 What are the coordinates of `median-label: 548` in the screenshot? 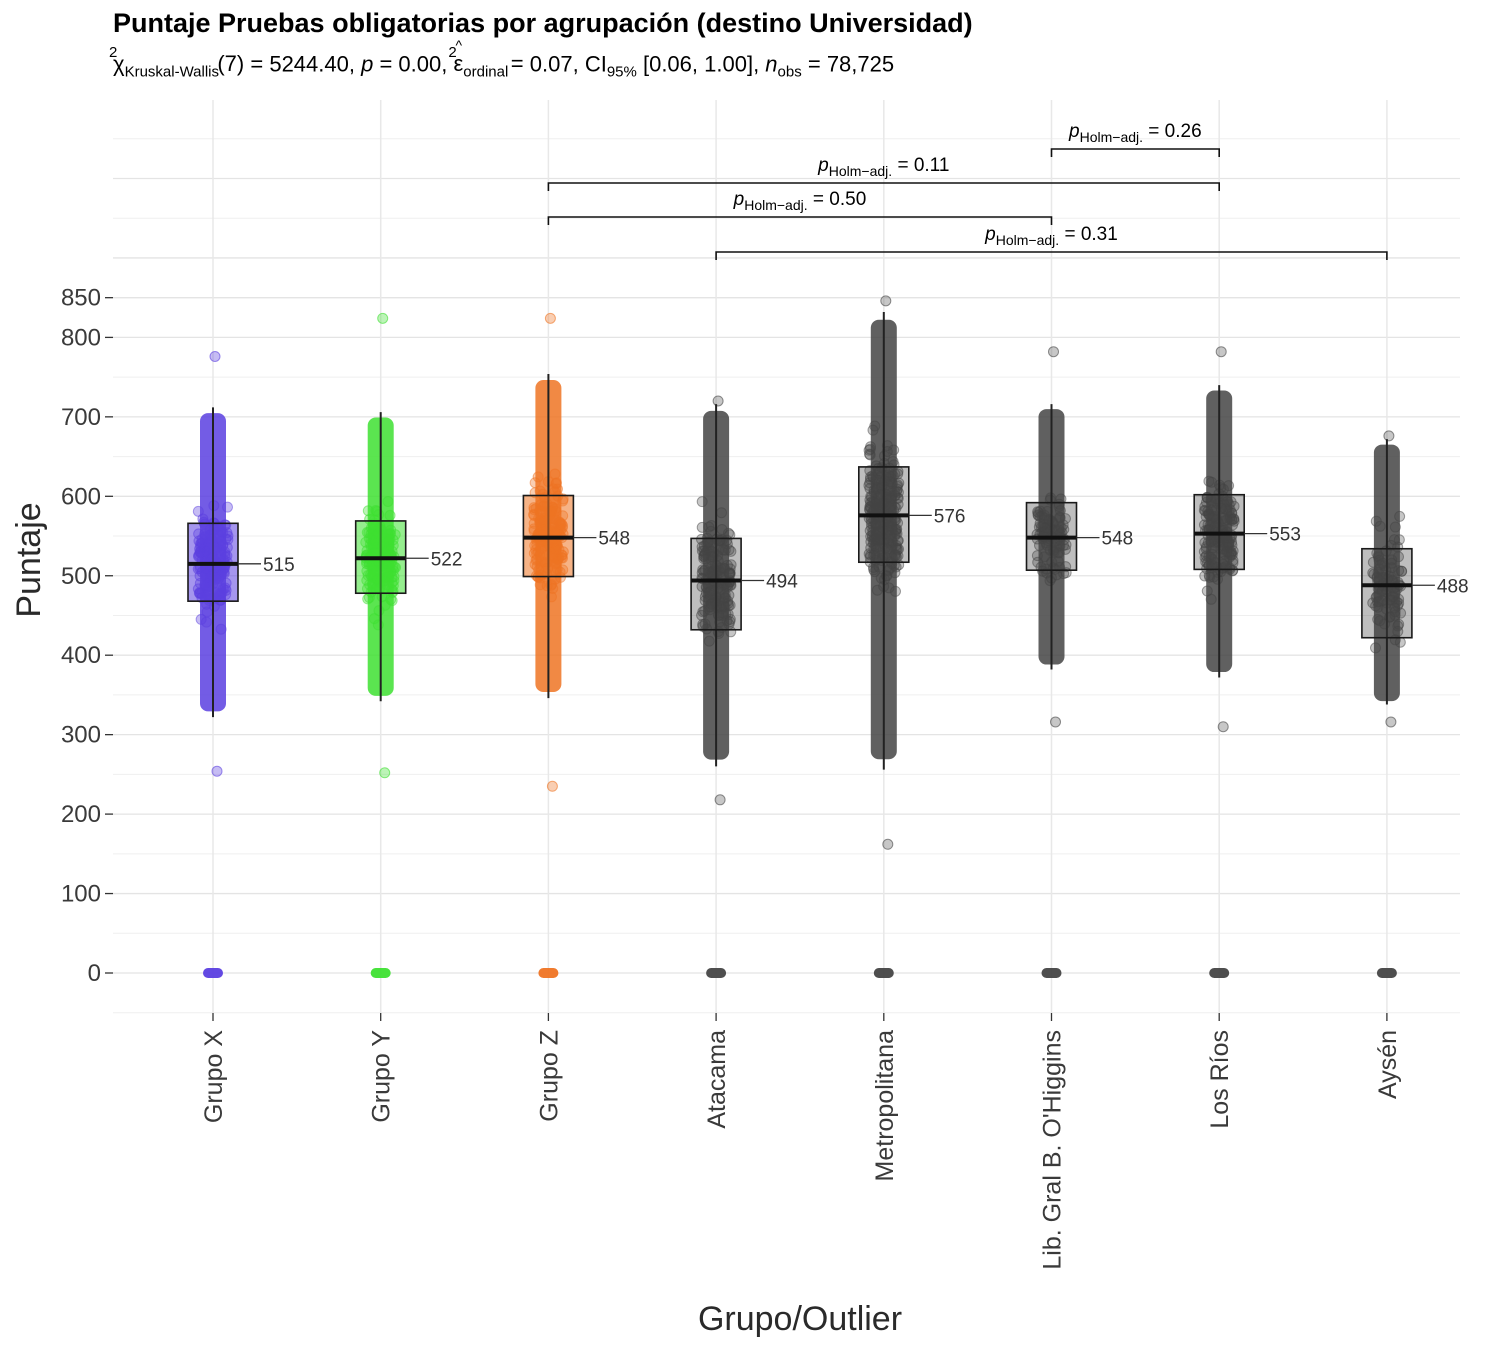 It's located at (1118, 539).